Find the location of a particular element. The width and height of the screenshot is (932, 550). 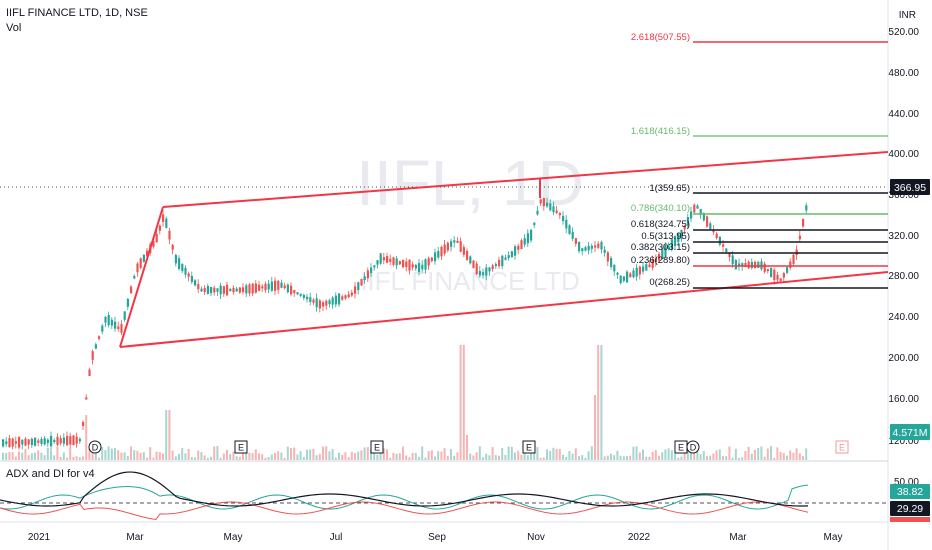

volume-legend: Vol is located at coordinates (14, 28).